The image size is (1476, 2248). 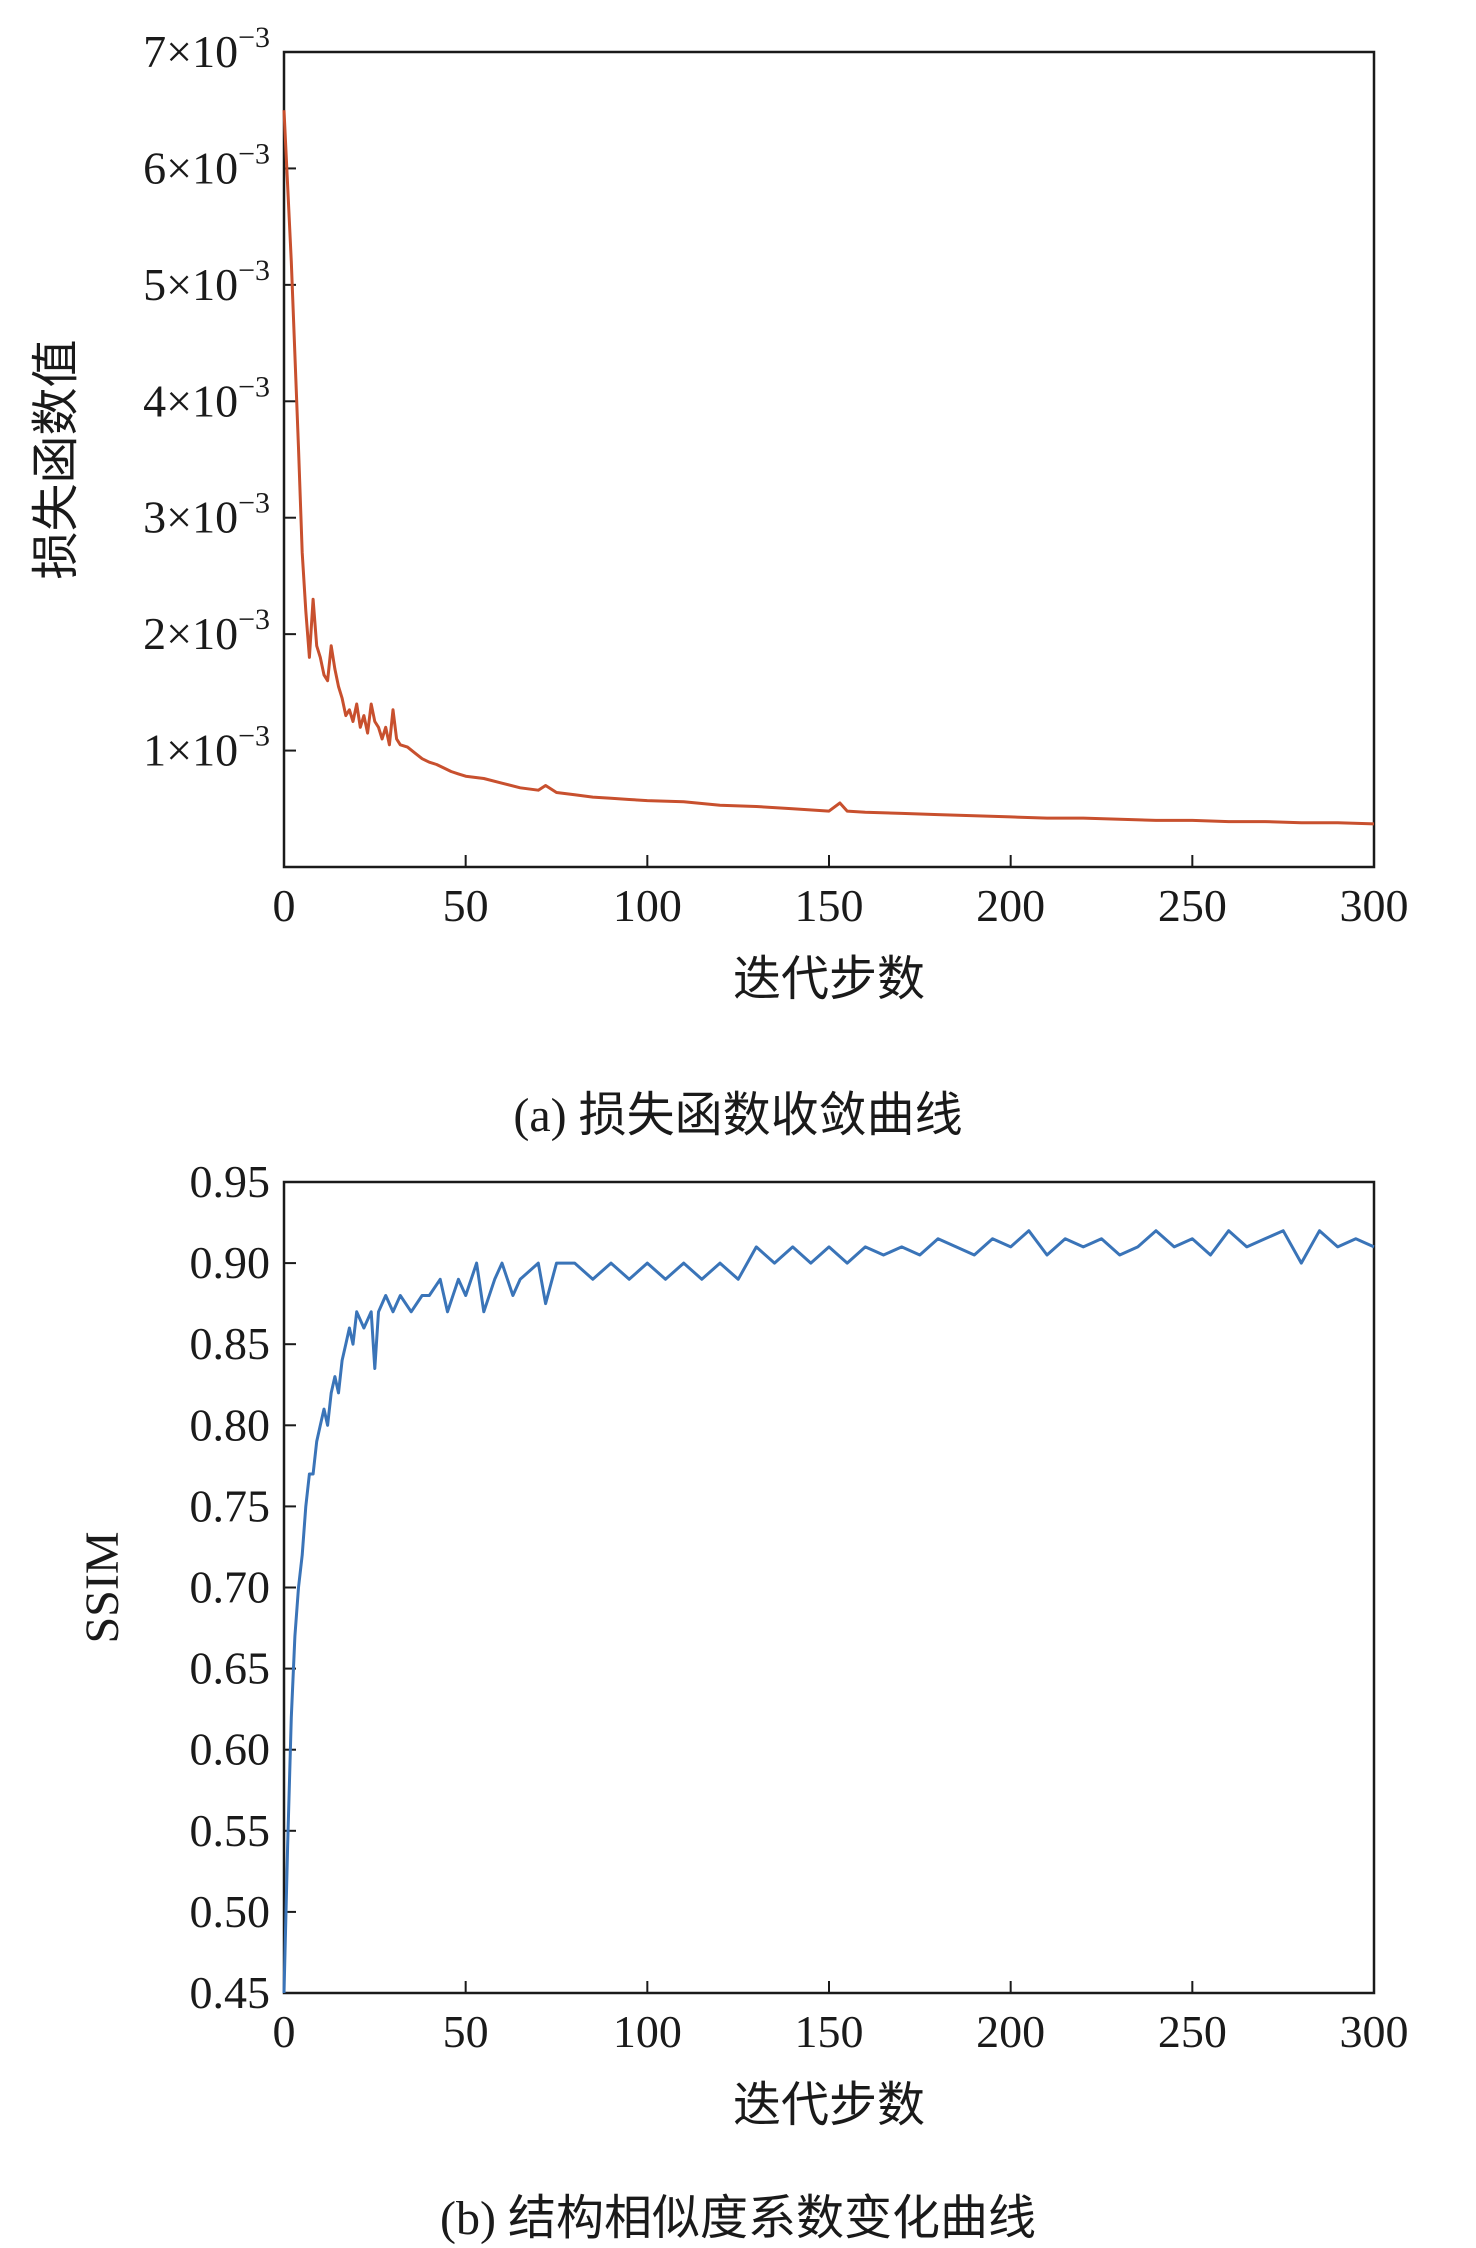 What do you see at coordinates (56, 459) in the screenshot?
I see `y-axis-label: 损失函数值` at bounding box center [56, 459].